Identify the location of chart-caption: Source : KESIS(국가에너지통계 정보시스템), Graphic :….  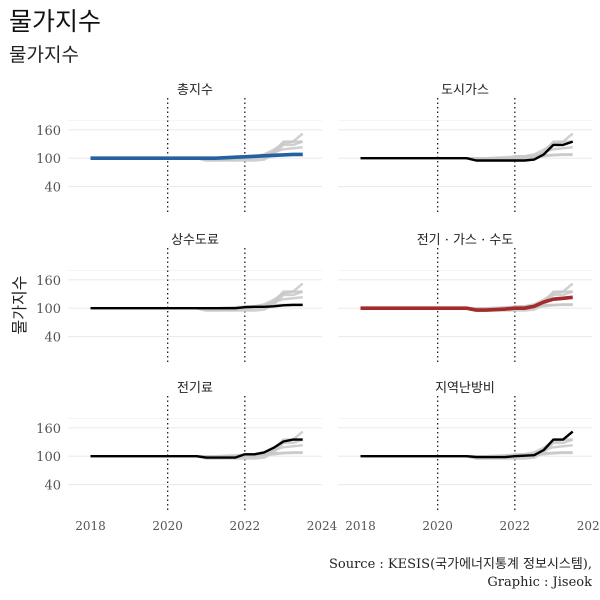
(460, 574).